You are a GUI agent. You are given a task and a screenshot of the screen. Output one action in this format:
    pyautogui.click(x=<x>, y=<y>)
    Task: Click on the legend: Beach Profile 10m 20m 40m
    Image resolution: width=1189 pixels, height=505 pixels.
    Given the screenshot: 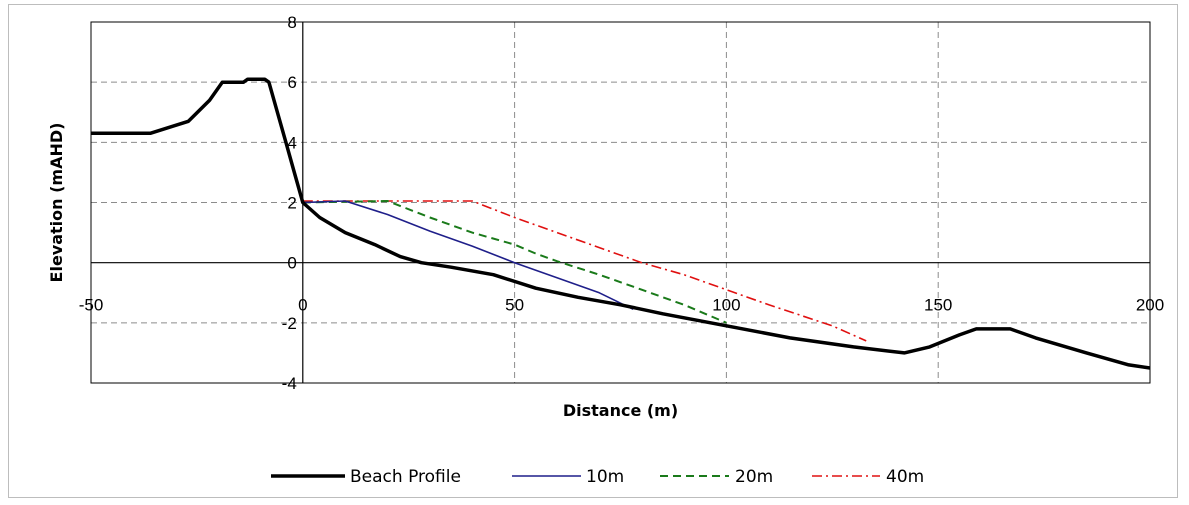 What is the action you would take?
    pyautogui.click(x=597, y=477)
    